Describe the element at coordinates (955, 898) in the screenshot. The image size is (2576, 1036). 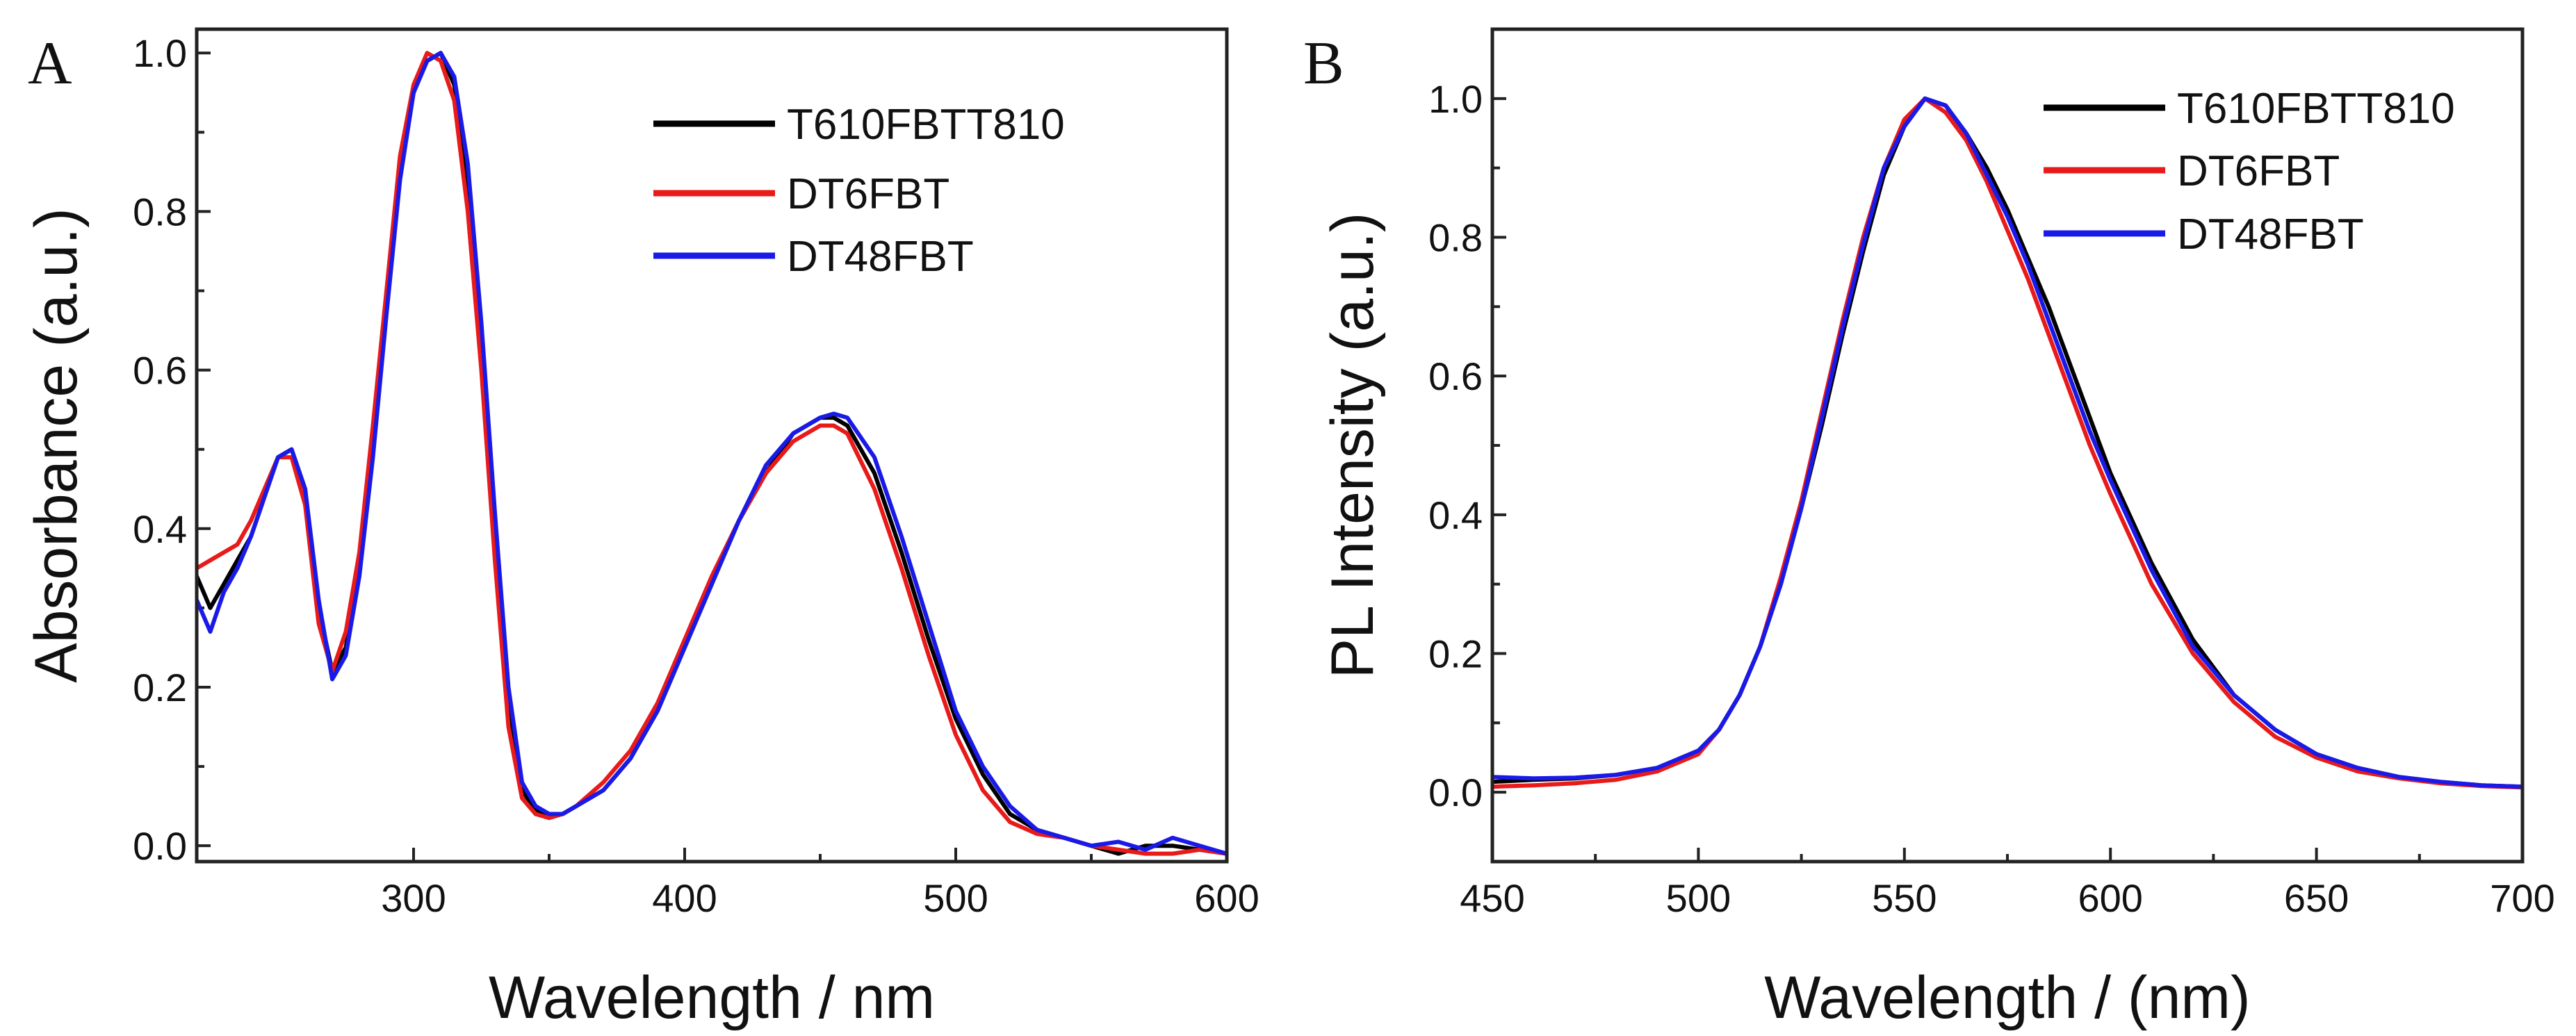
I see `panel-a-x-tick-label: 500` at that location.